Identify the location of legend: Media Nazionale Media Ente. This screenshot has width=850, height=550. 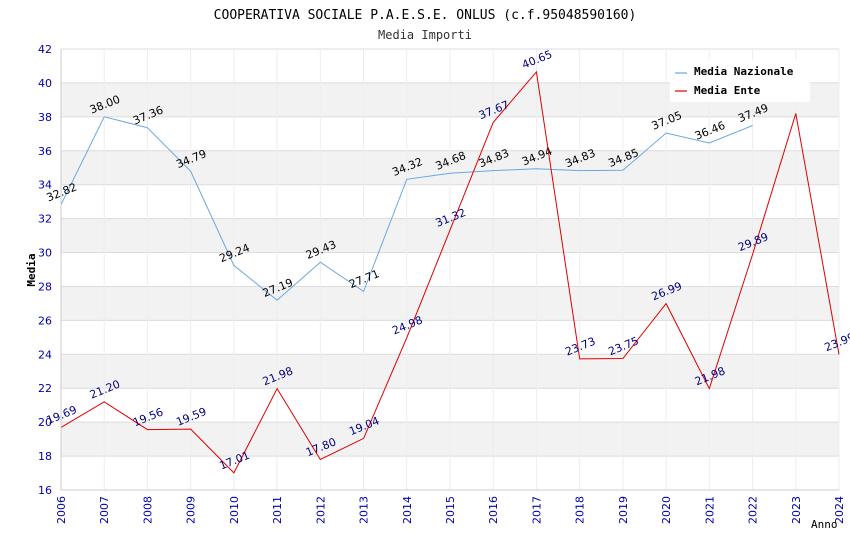
(740, 81).